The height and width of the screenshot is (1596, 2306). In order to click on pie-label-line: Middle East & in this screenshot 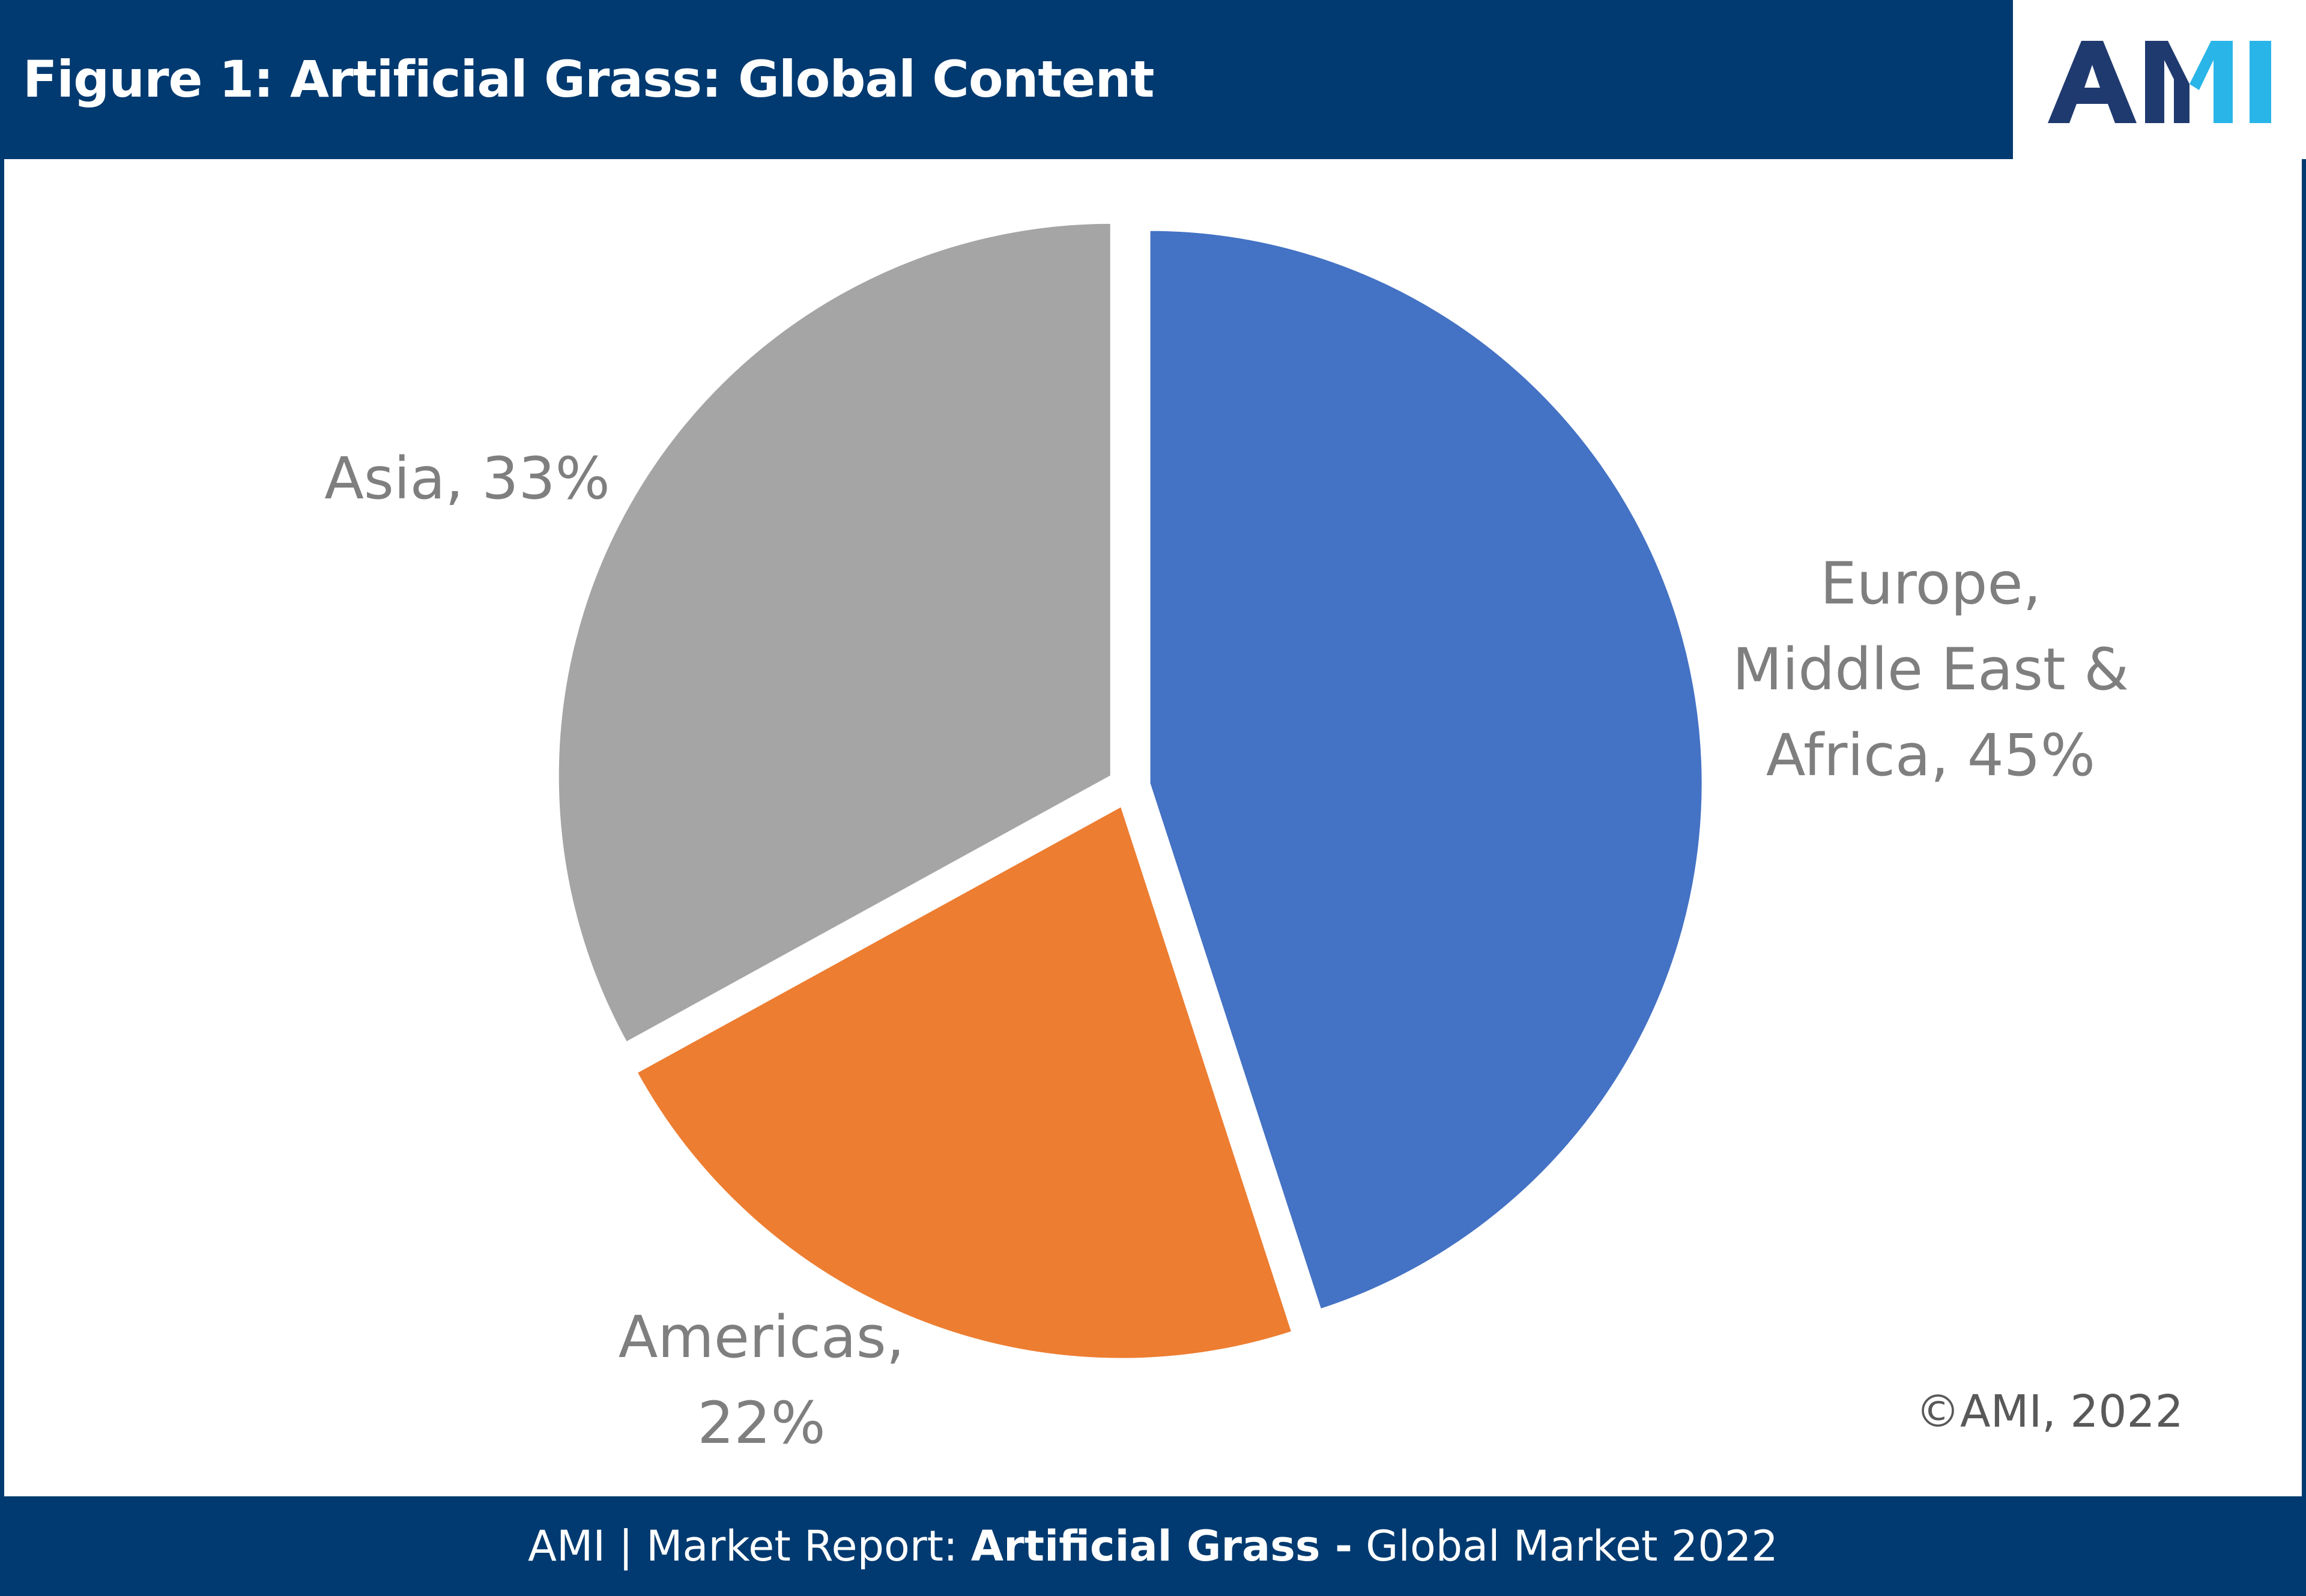, I will do `click(1931, 669)`.